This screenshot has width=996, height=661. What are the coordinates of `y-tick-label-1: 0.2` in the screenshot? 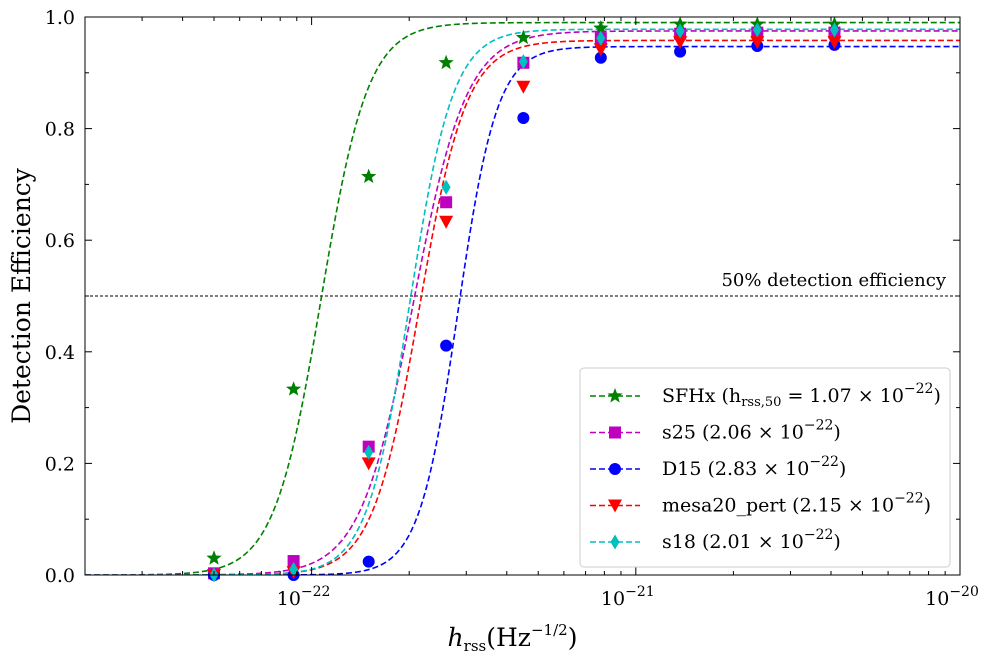 It's located at (60, 464).